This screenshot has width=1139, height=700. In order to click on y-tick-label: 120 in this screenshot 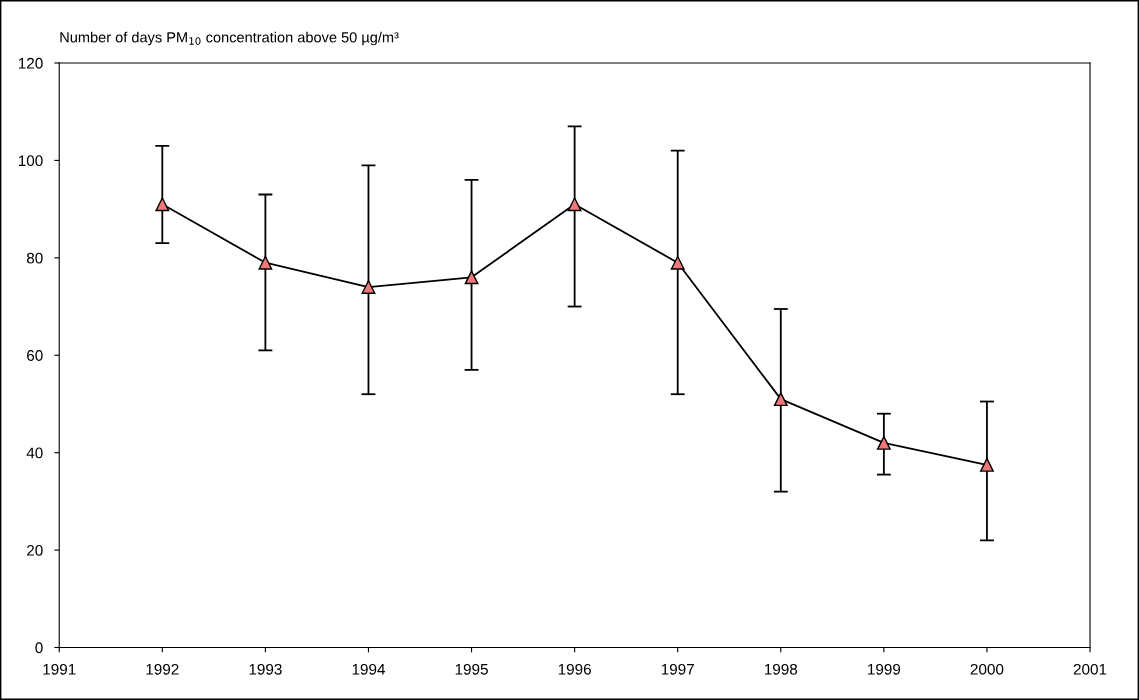, I will do `click(30, 63)`.